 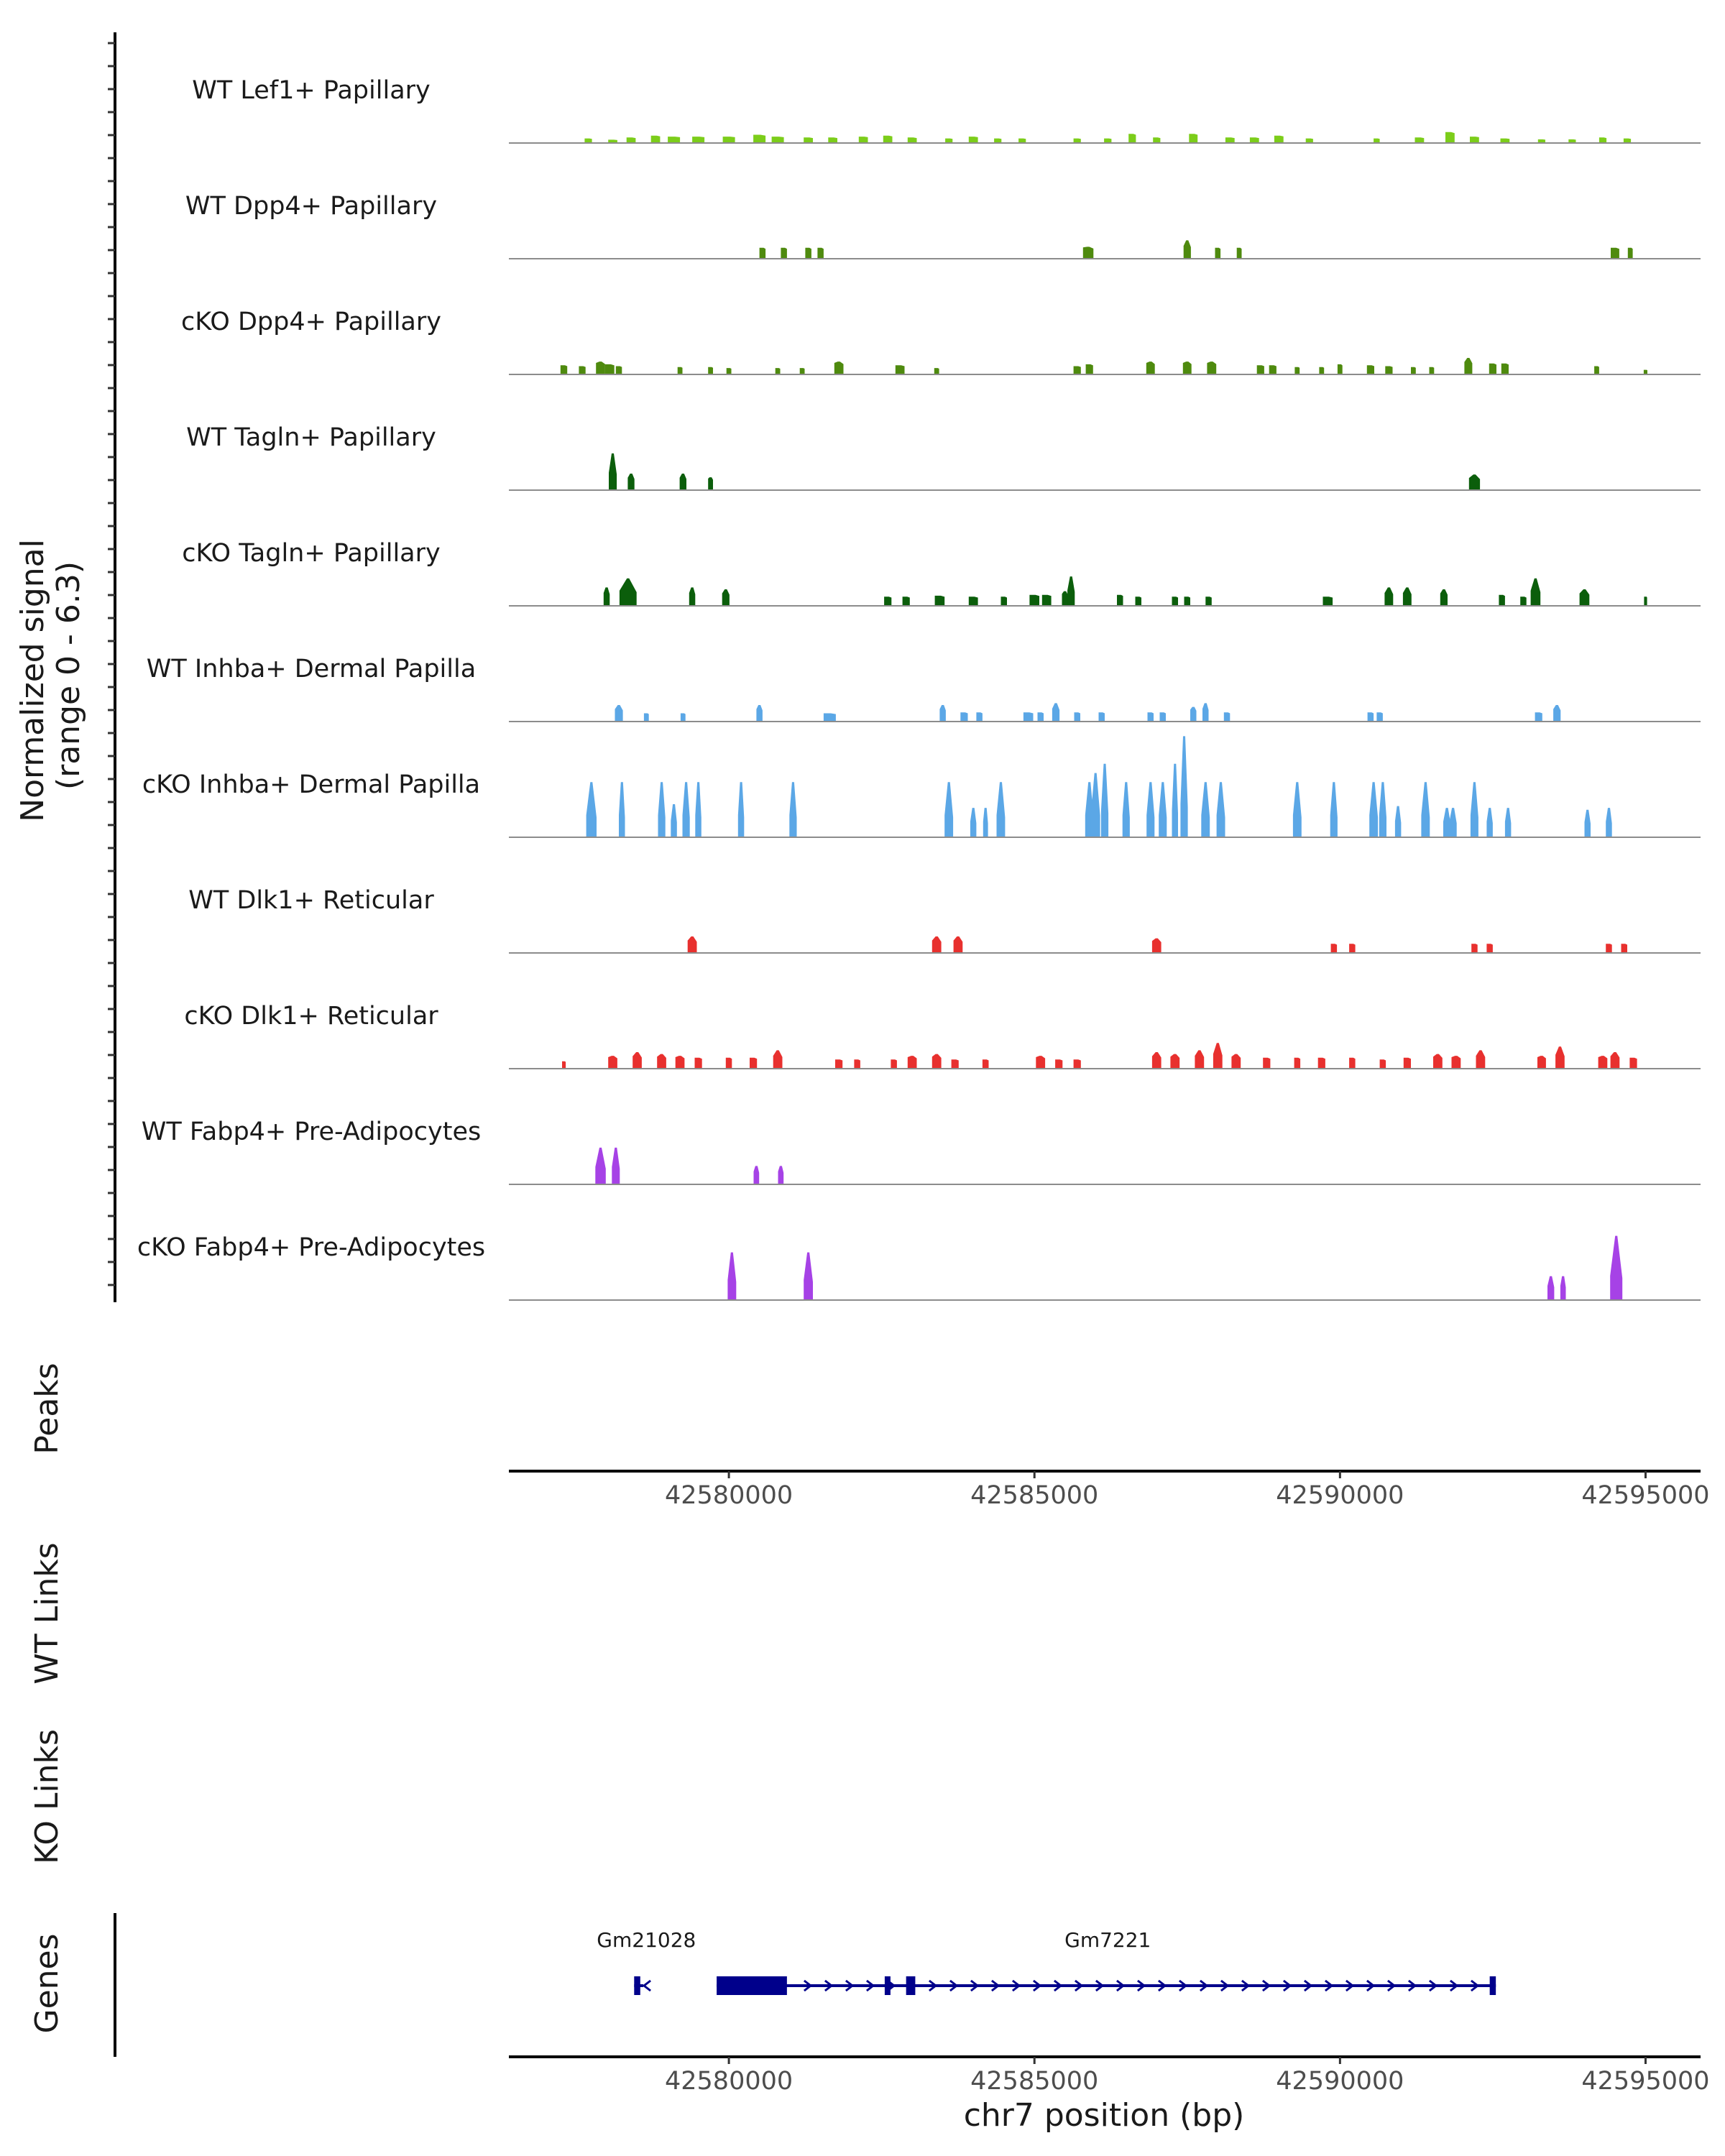 I want to click on gene-coding-block, so click(x=752, y=1985).